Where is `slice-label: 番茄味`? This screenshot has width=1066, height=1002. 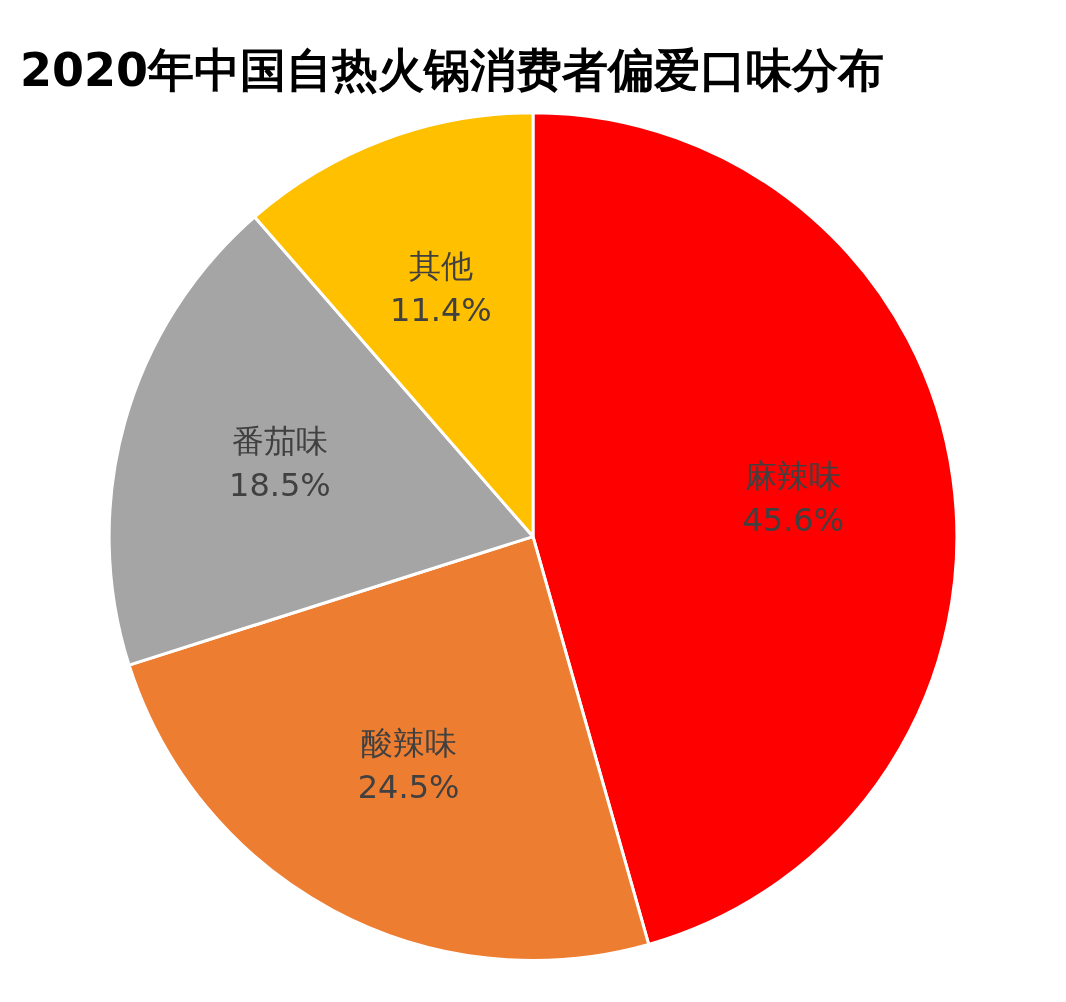 slice-label: 番茄味 is located at coordinates (279, 440).